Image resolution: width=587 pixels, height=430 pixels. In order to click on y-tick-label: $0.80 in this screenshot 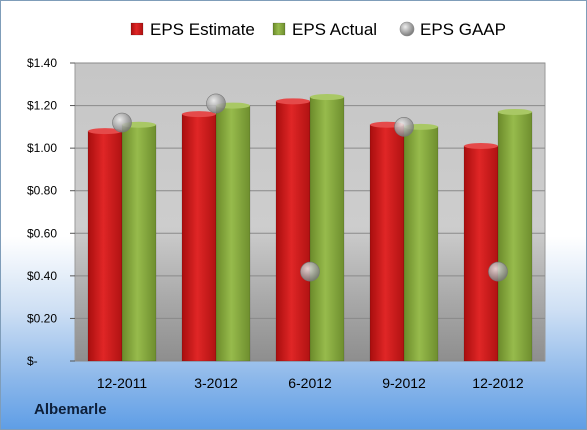, I will do `click(42, 191)`.